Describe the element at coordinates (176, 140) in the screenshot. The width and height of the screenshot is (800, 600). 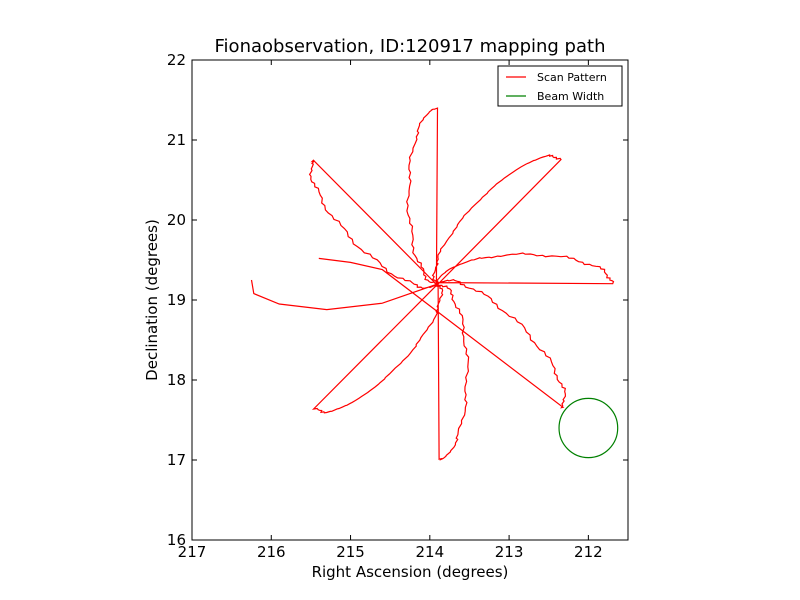
I see `y-tick-label: 21` at that location.